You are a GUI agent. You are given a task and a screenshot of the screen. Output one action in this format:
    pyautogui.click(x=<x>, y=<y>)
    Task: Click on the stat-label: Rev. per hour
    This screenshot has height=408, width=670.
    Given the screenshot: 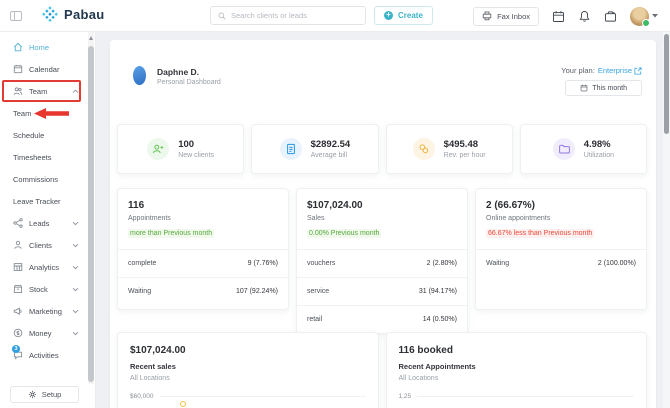 What is the action you would take?
    pyautogui.click(x=464, y=155)
    